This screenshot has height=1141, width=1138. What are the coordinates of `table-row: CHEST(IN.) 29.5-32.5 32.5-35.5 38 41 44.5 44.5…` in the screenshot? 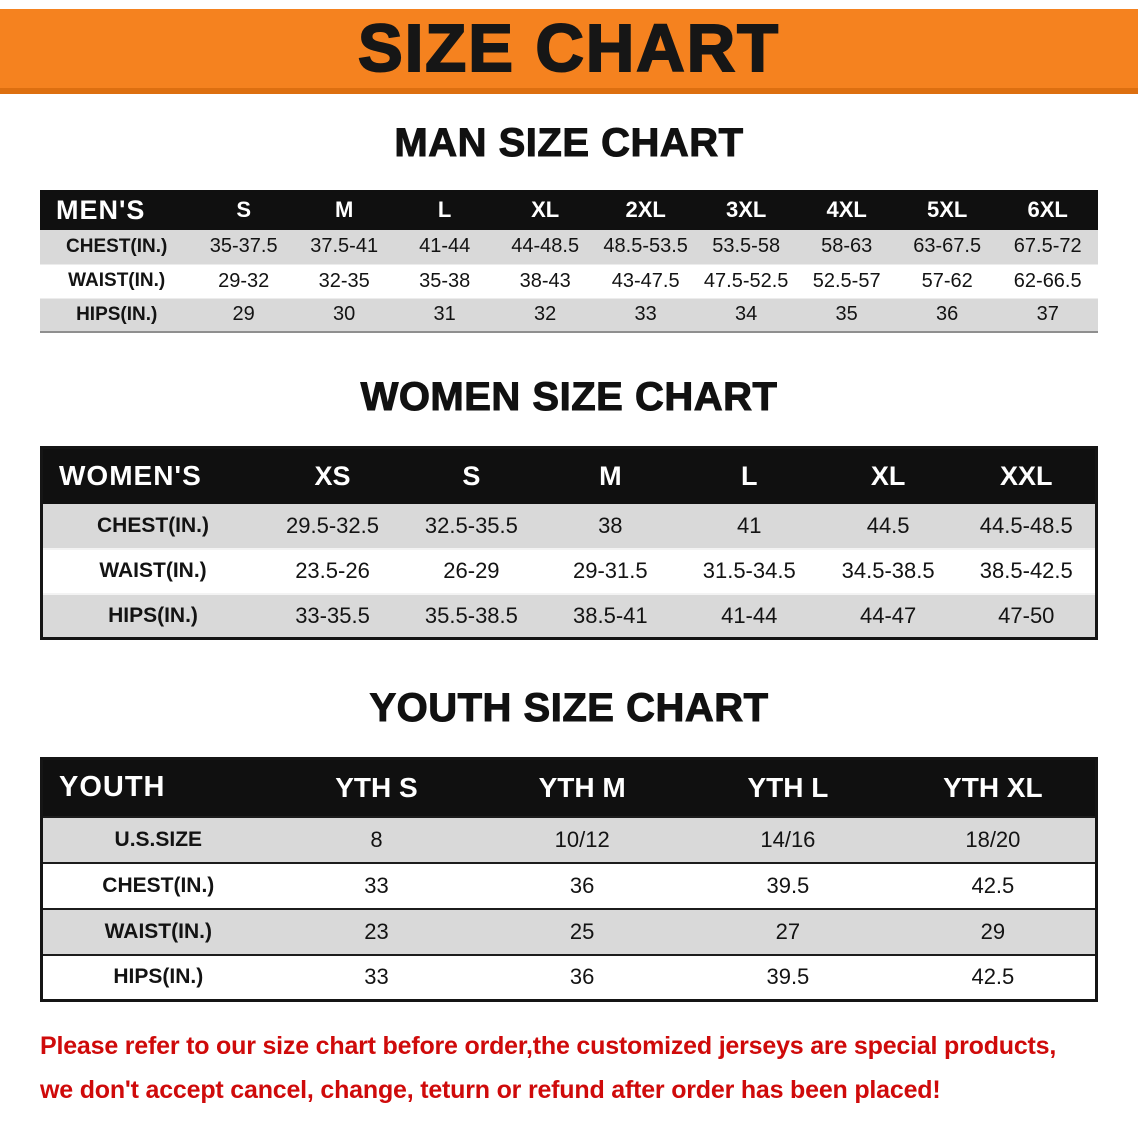 It's located at (569, 526).